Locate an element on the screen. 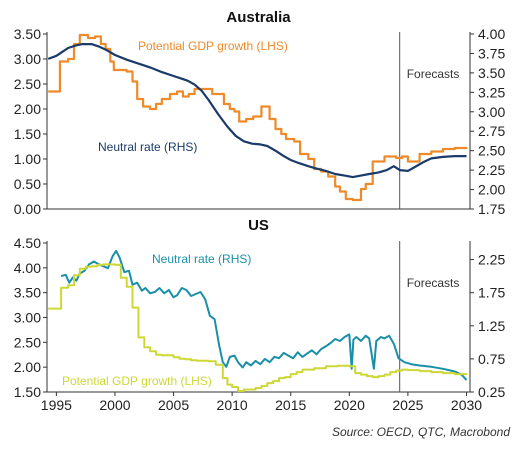 The image size is (520, 450). right-tick-label: 3.00 is located at coordinates (491, 112).